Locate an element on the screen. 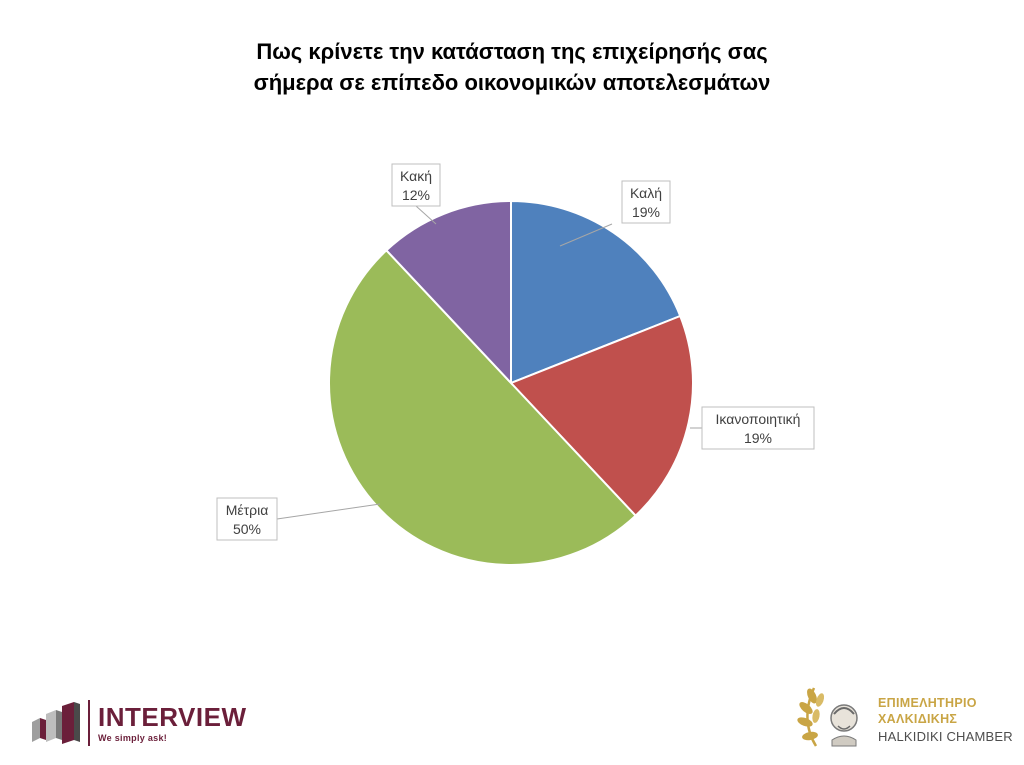  chamber-name-english: HALKIDIKI CHAMBER is located at coordinates (945, 736).